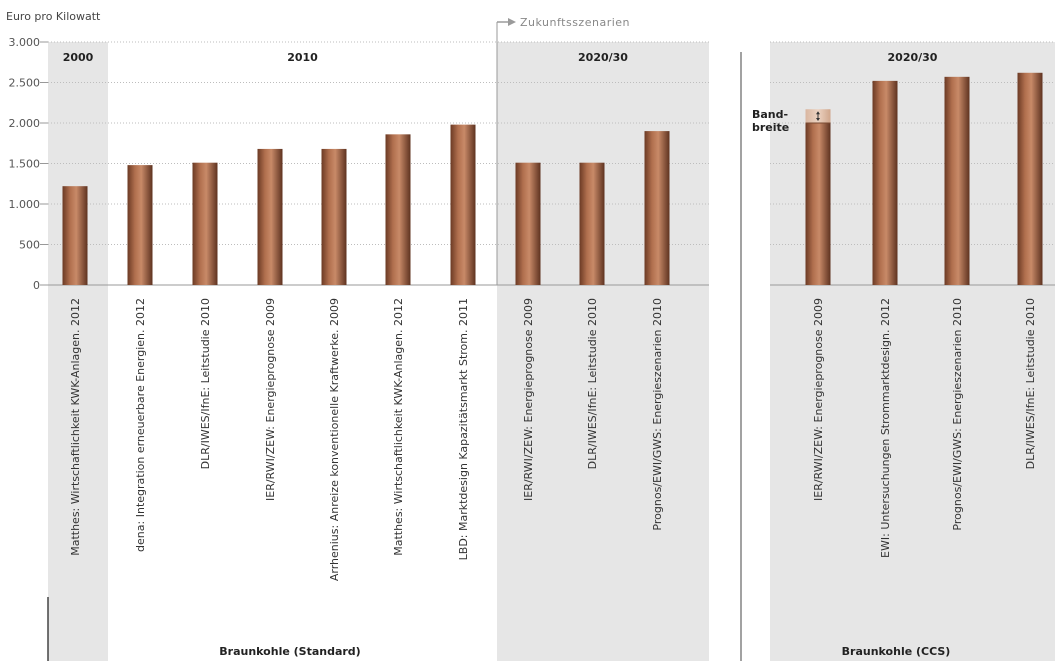 Image resolution: width=1055 pixels, height=661 pixels. What do you see at coordinates (78, 57) in the screenshot?
I see `left-period-label-0: 2000` at bounding box center [78, 57].